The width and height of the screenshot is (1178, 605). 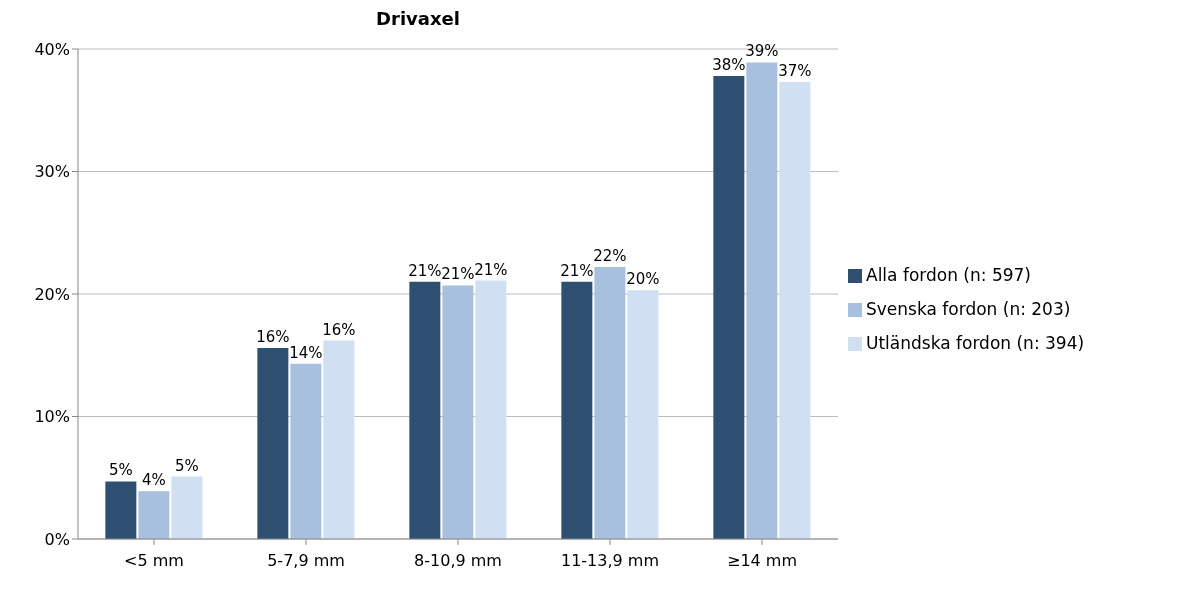 I want to click on data-label: 39%, so click(x=762, y=51).